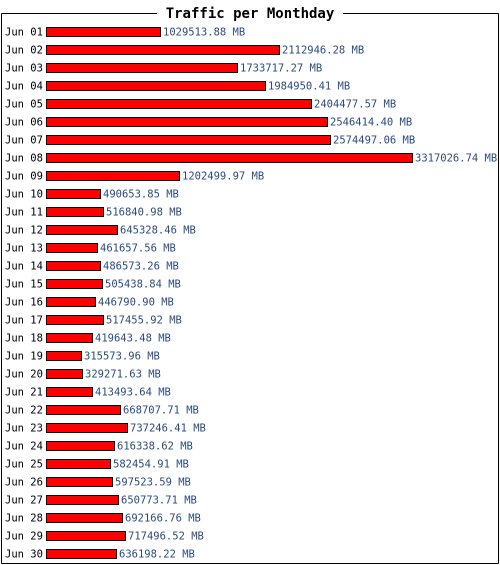  I want to click on day-label: Jun 29, so click(24, 537).